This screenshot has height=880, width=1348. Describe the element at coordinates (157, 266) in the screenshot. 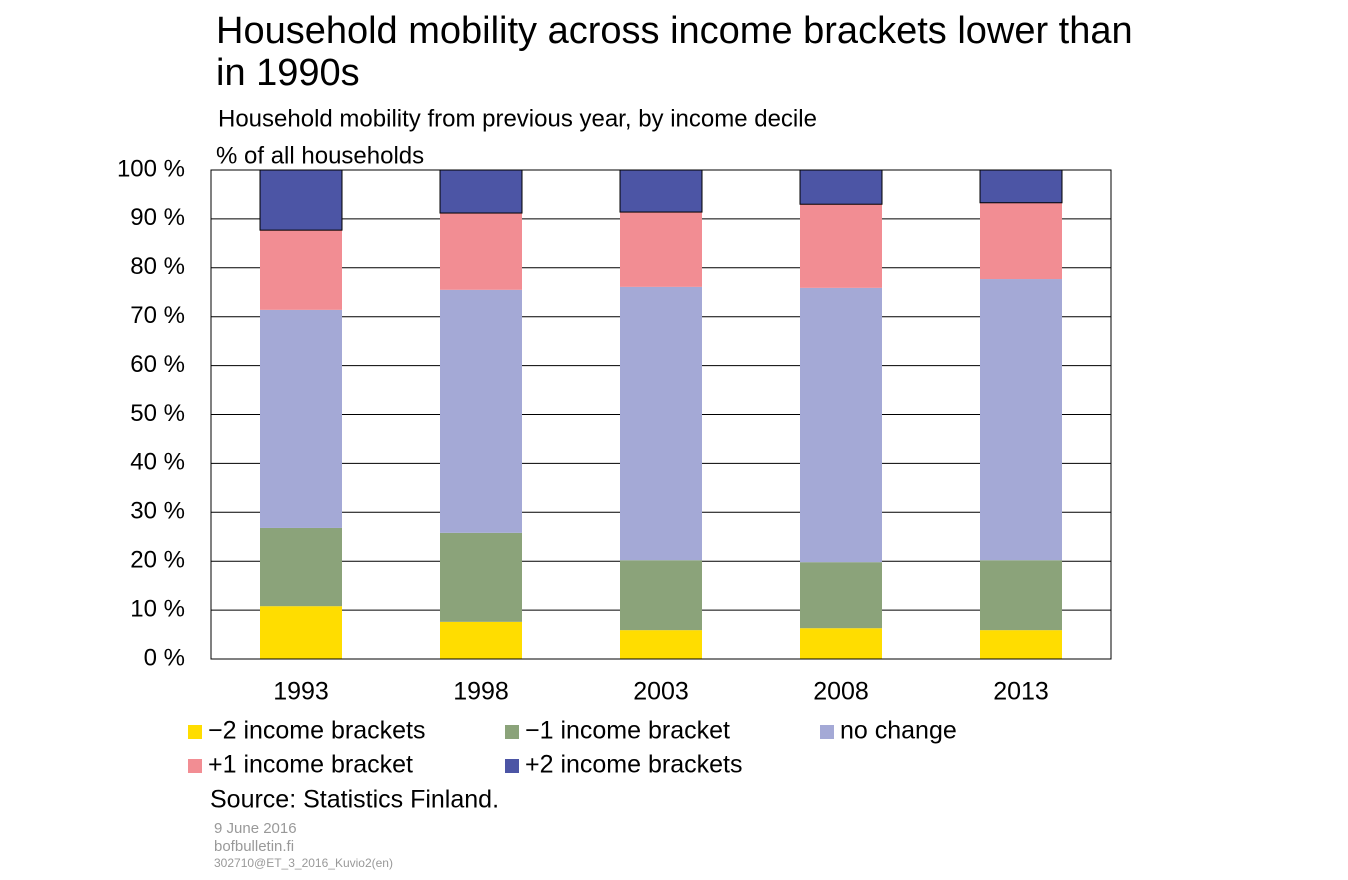

I see `y-tick-label: 80 %` at that location.